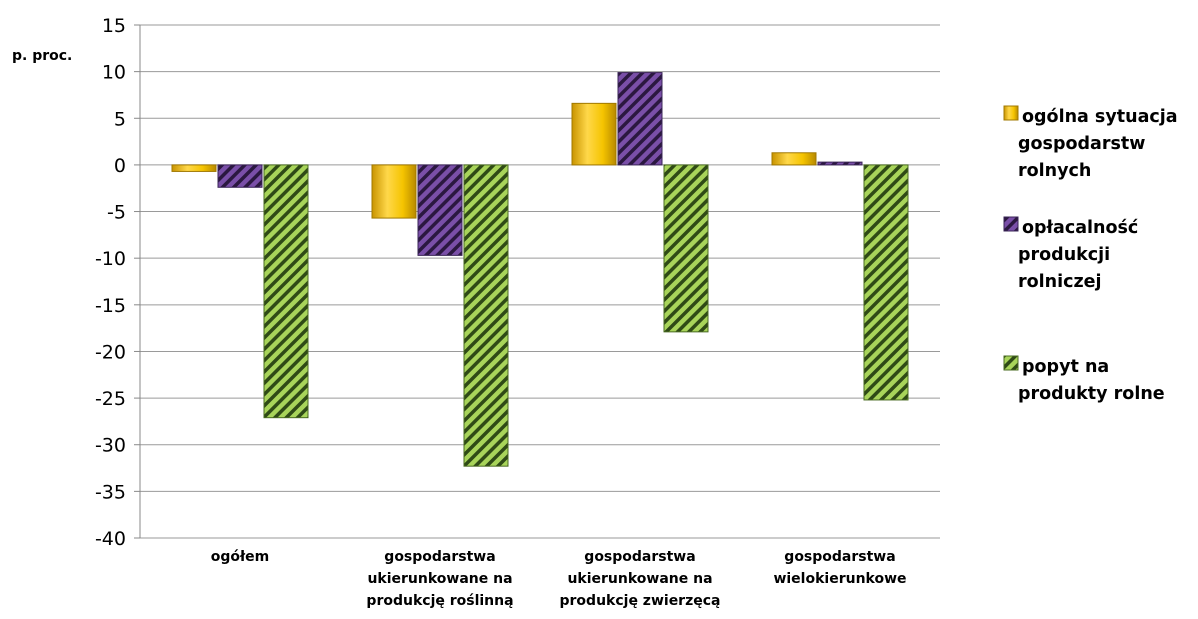 Image resolution: width=1198 pixels, height=619 pixels. What do you see at coordinates (110, 492) in the screenshot?
I see `y-tick-label: -35` at bounding box center [110, 492].